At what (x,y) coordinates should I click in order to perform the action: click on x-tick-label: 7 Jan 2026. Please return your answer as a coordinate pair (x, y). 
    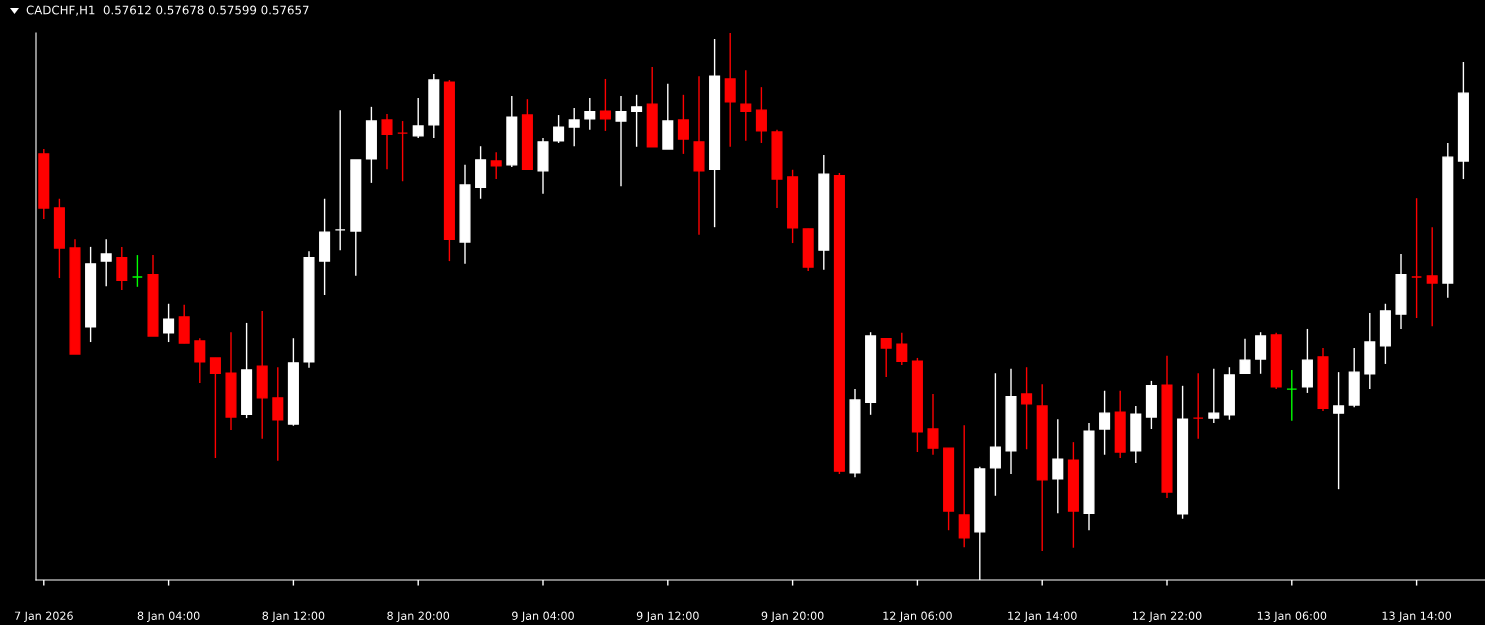
    Looking at the image, I should click on (43, 616).